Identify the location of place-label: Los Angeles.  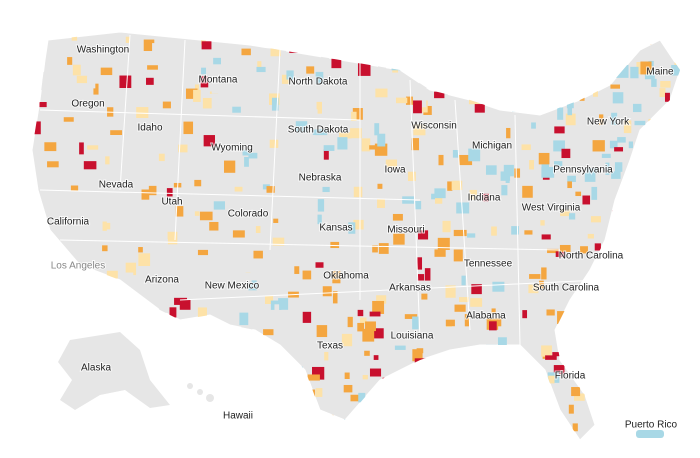
(78, 266).